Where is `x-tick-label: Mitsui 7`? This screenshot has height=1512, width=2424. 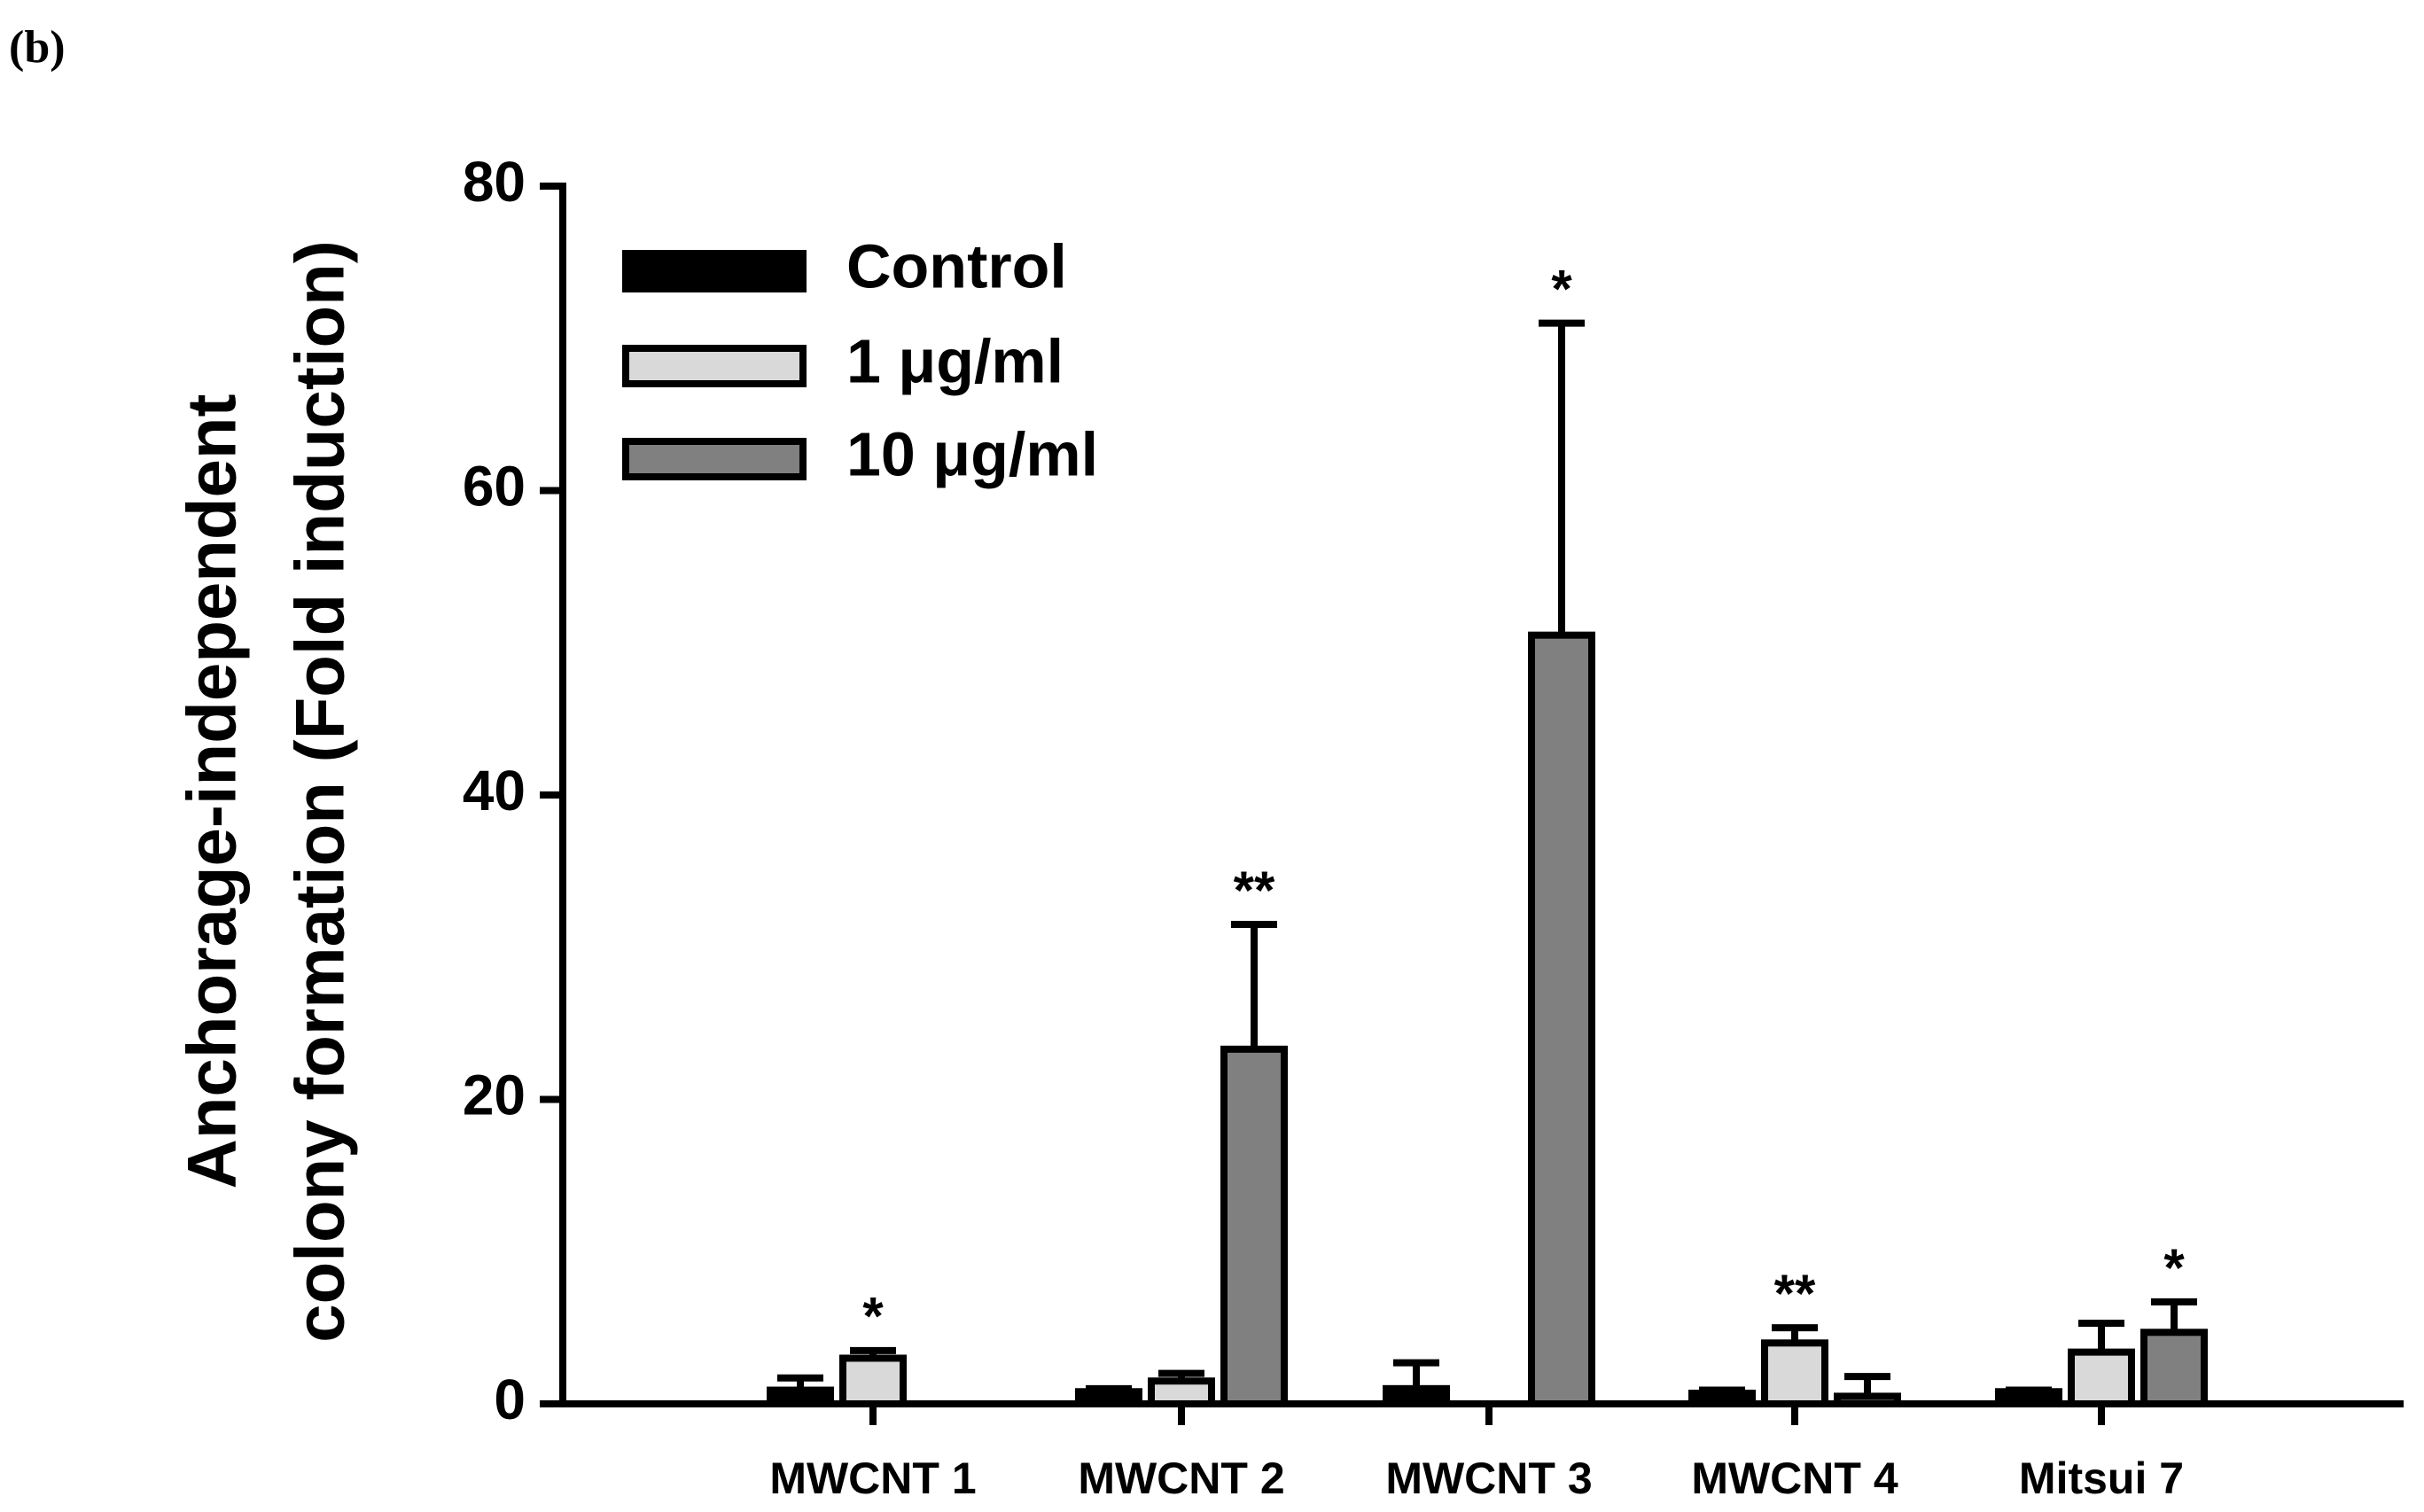 x-tick-label: Mitsui 7 is located at coordinates (2101, 1478).